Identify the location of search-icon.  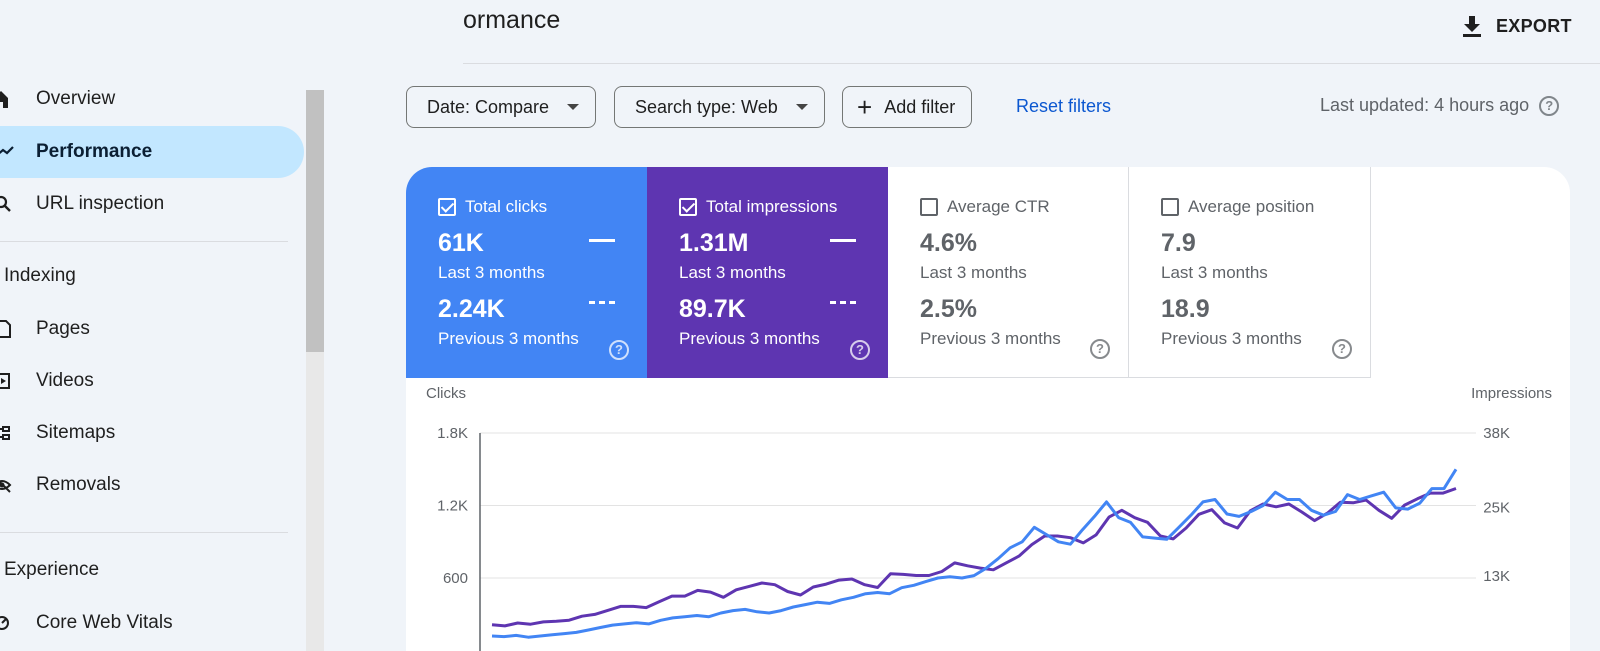
(18, 204).